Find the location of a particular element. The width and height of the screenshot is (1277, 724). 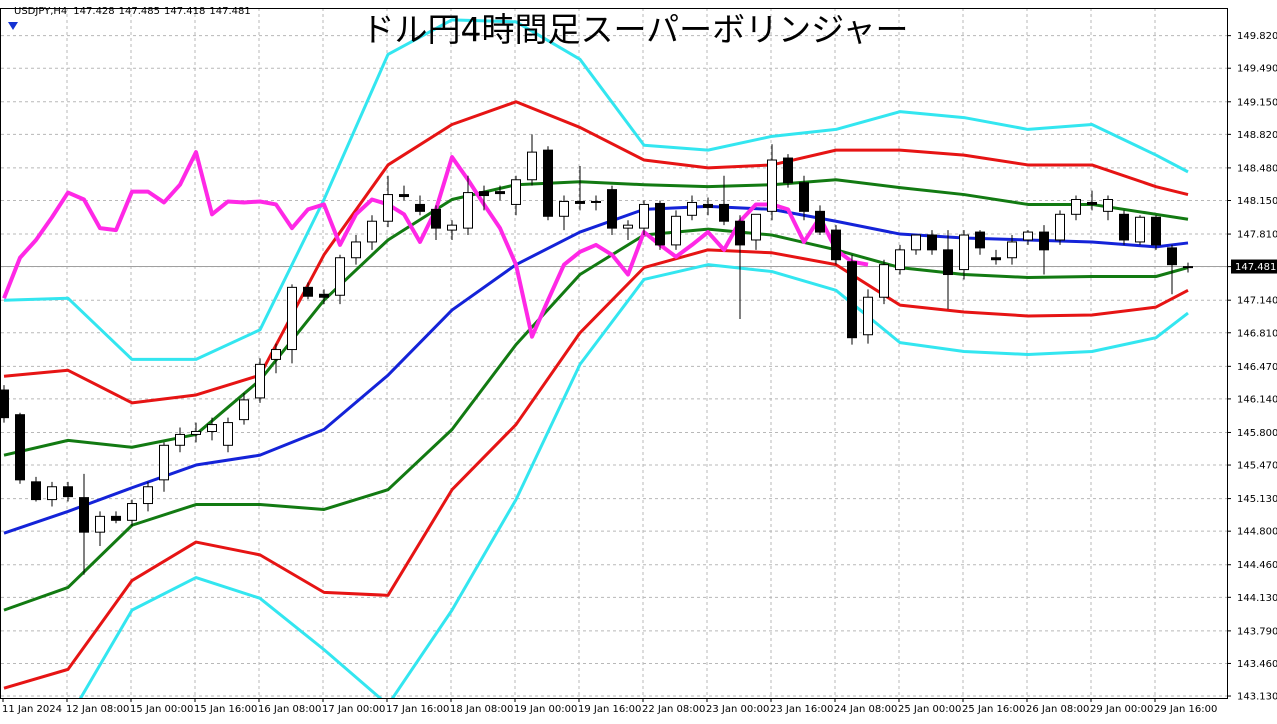

y-tick-label: 145.130 is located at coordinates (1257, 499).